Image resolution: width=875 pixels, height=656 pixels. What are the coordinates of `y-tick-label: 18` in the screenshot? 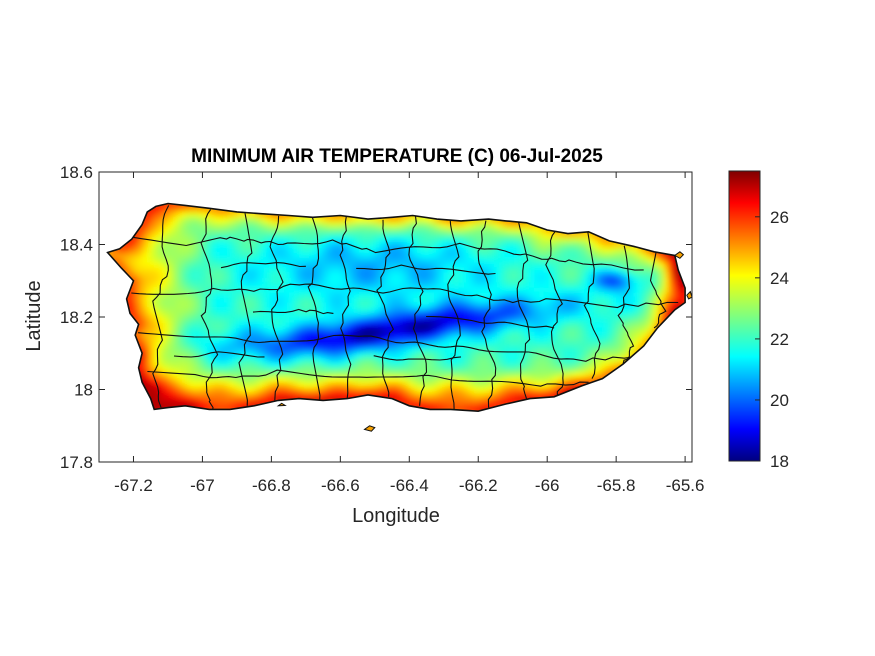 It's located at (83, 390).